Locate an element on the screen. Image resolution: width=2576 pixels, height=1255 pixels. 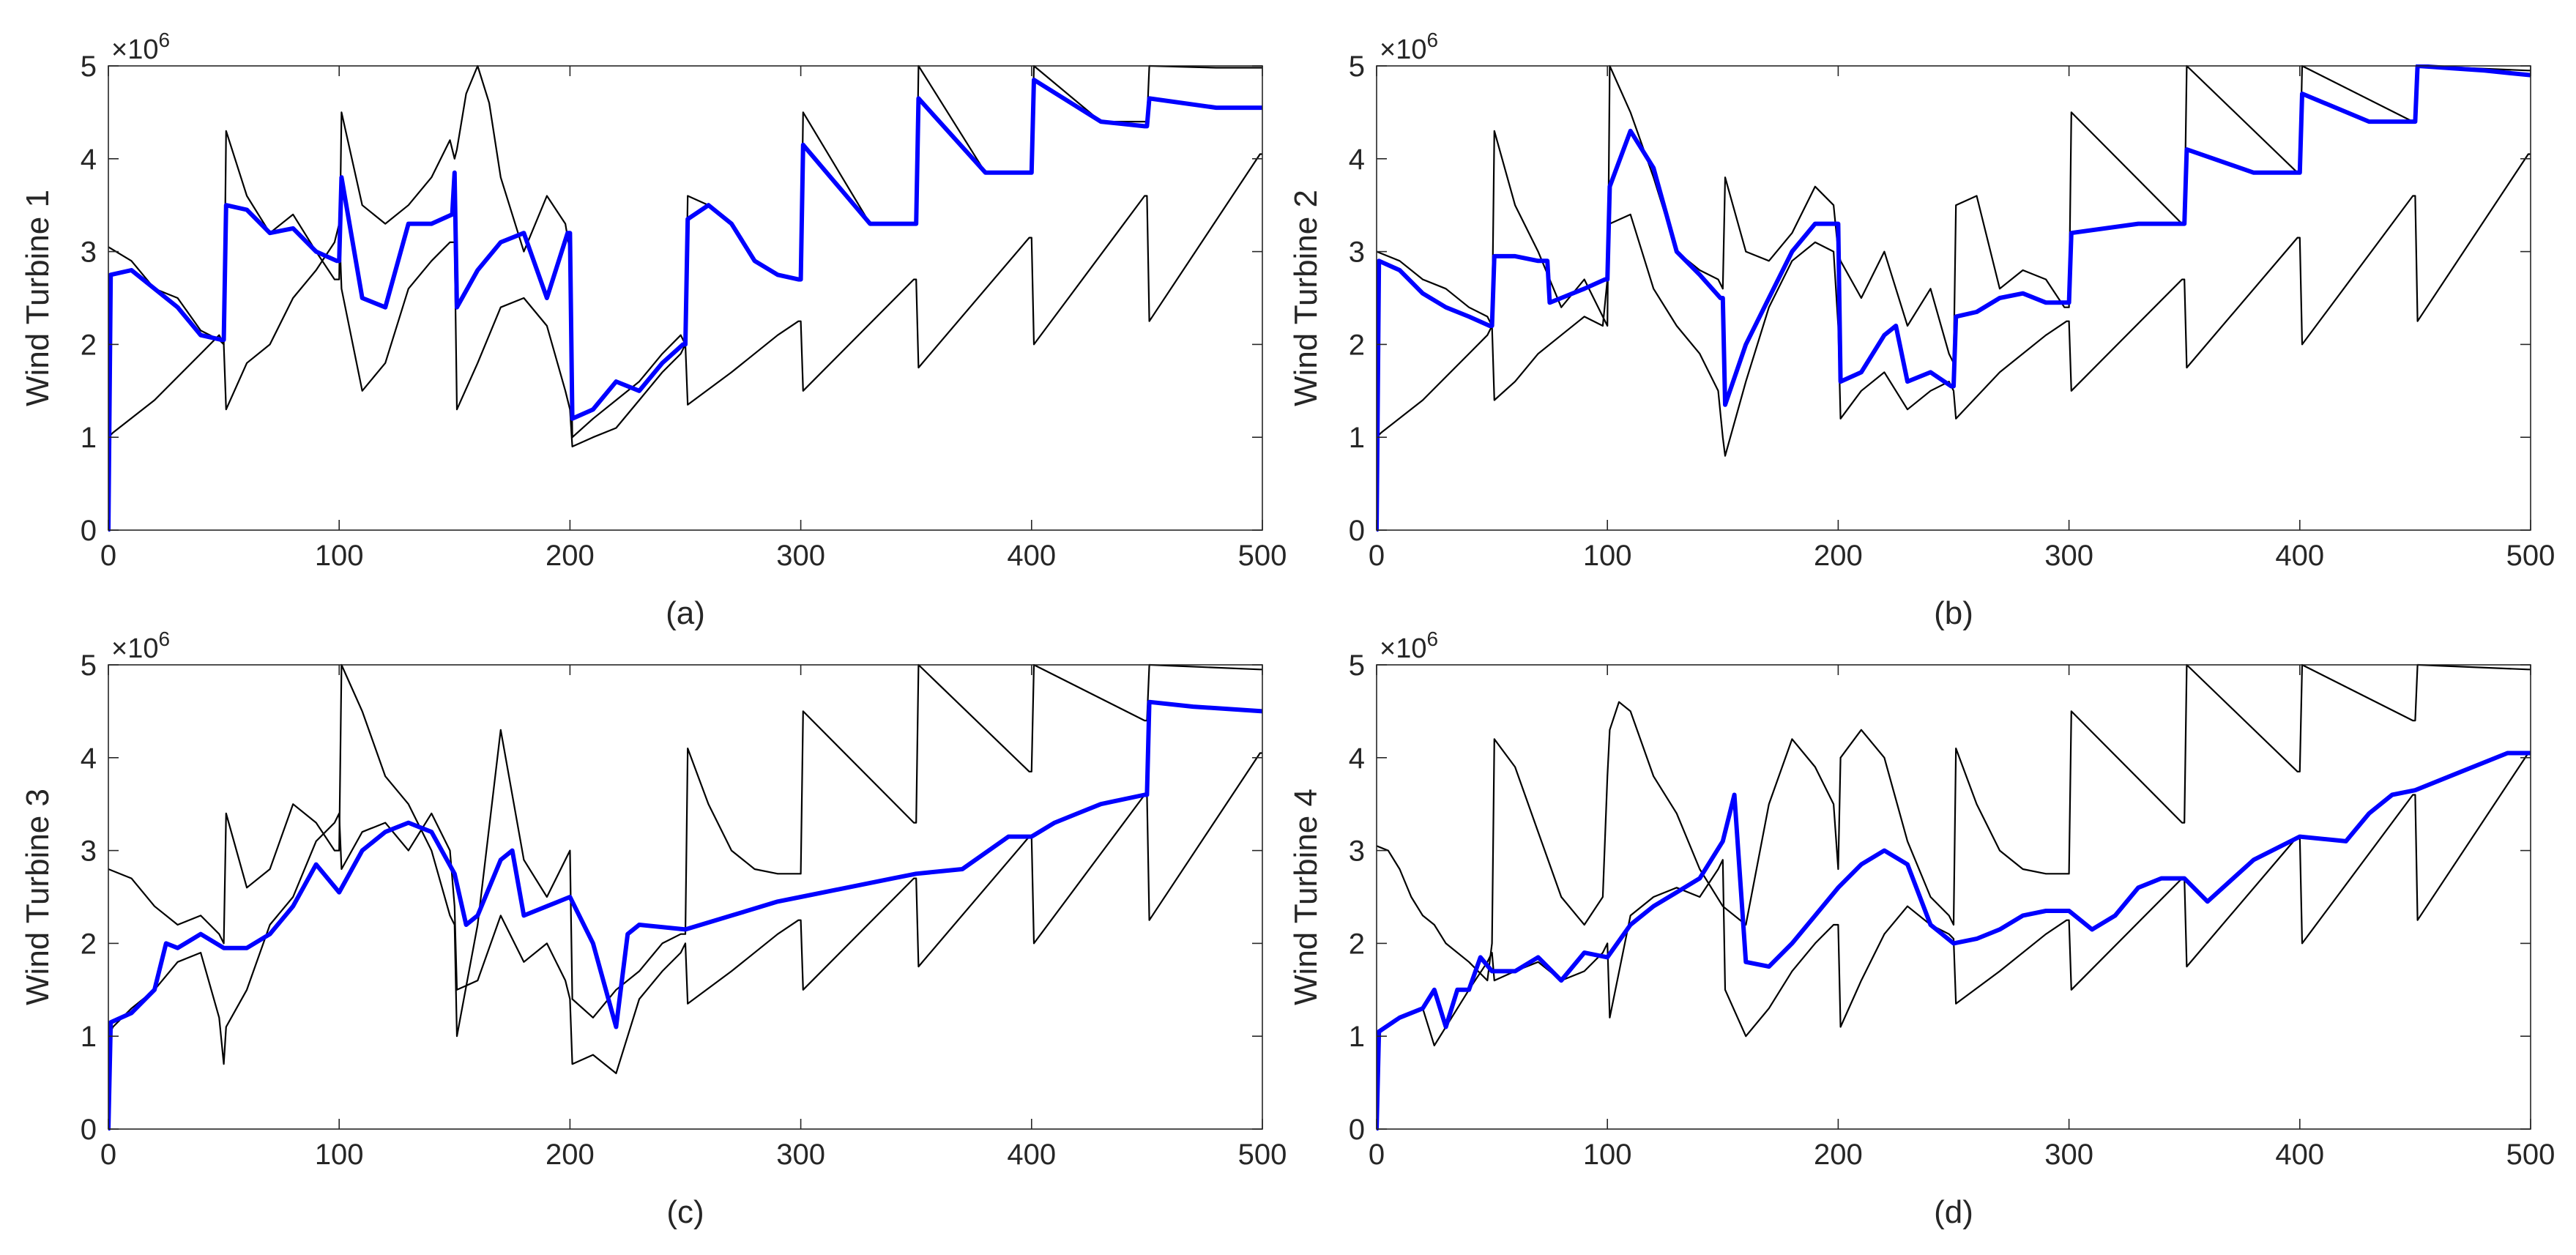
panel-b-ytick-label: 1 is located at coordinates (1357, 438).